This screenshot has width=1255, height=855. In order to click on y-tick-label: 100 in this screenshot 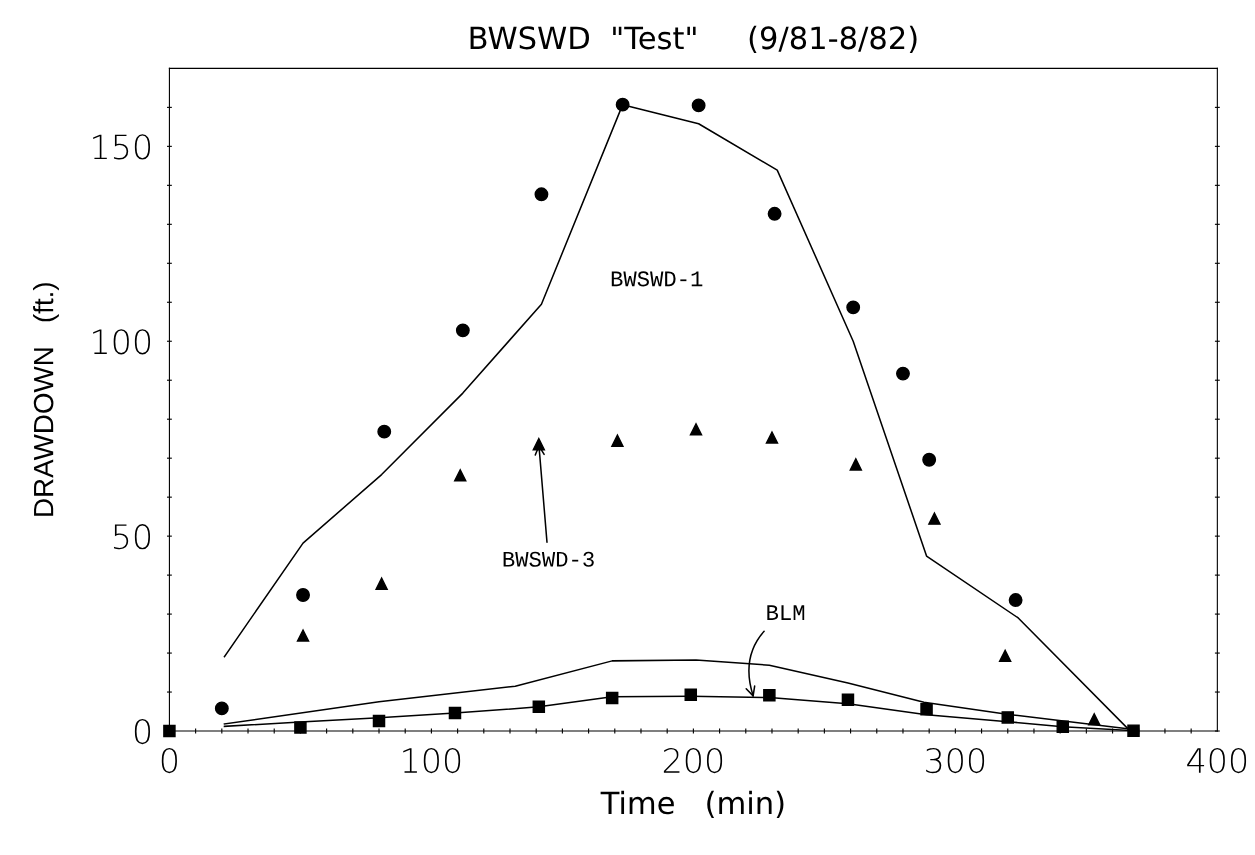, I will do `click(122, 342)`.